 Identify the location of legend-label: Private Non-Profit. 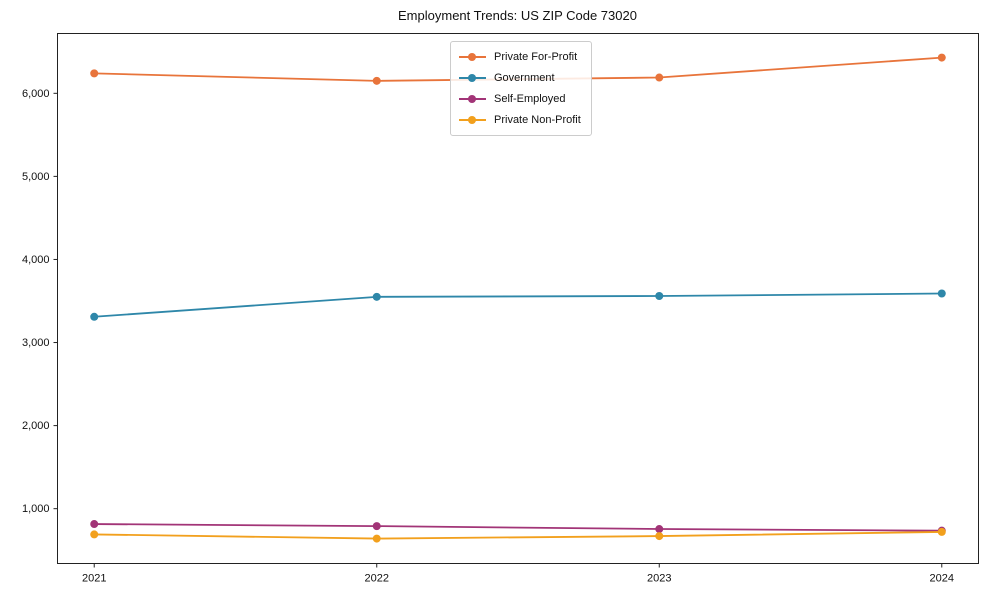
(537, 120).